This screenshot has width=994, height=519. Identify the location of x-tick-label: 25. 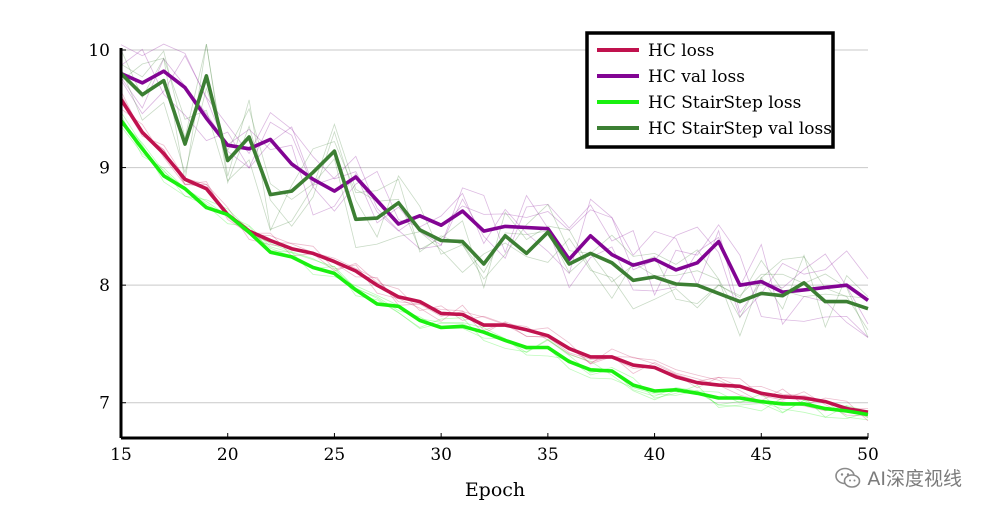
(335, 455).